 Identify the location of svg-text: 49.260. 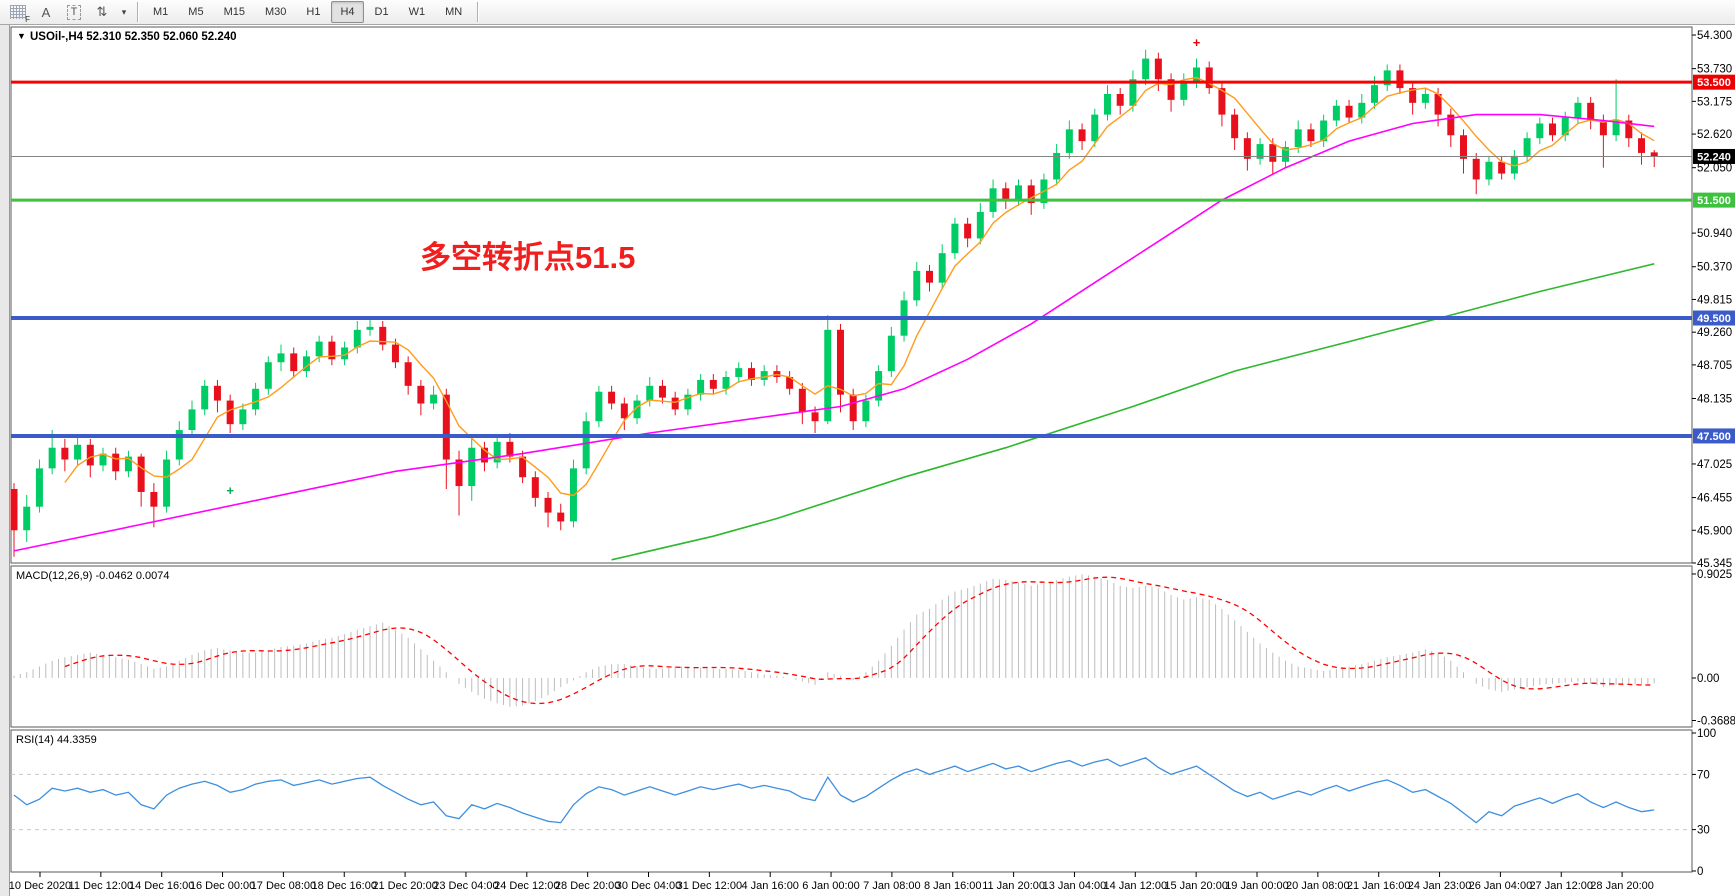
(1714, 333).